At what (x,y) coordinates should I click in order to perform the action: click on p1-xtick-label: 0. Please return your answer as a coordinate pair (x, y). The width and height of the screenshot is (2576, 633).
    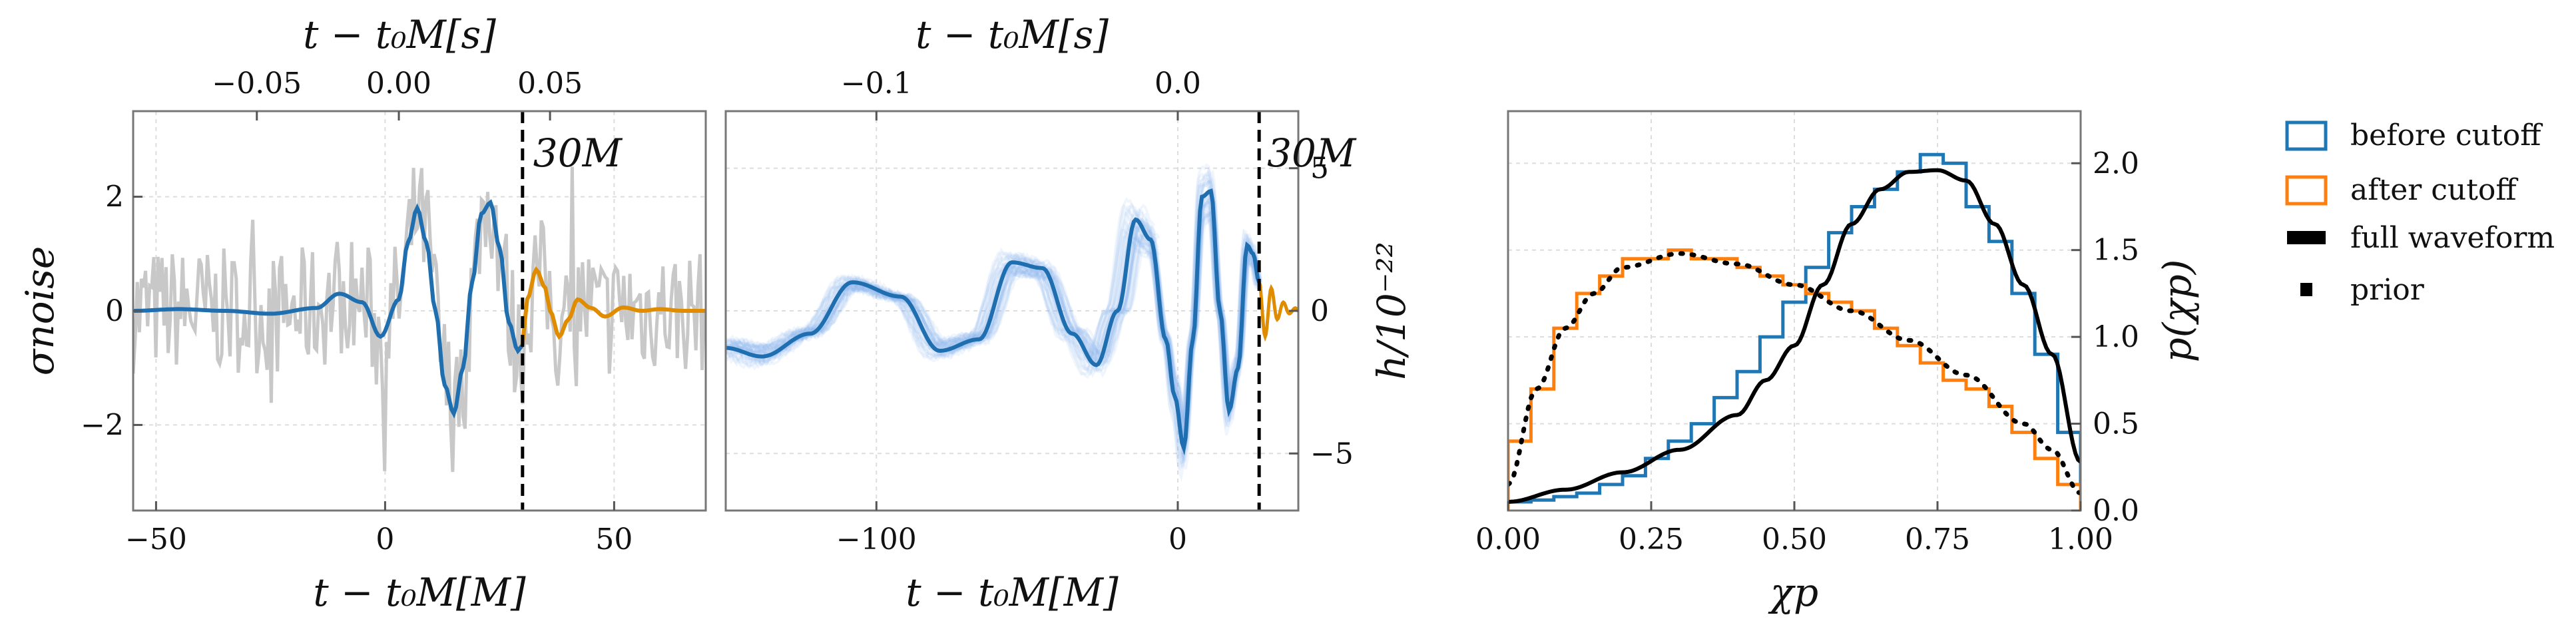
    Looking at the image, I should click on (385, 539).